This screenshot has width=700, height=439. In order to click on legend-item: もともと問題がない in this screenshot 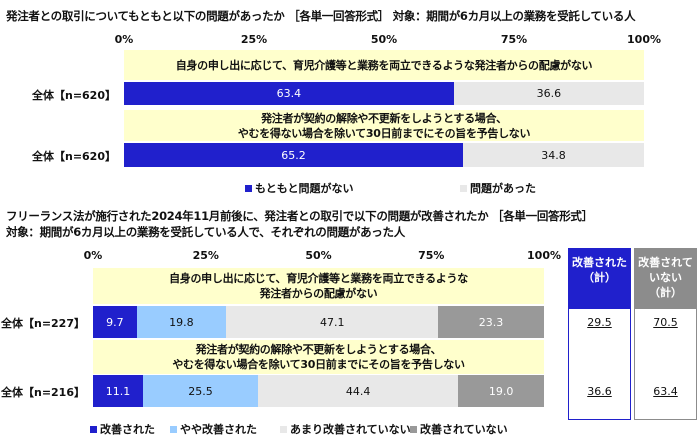, I will do `click(299, 188)`.